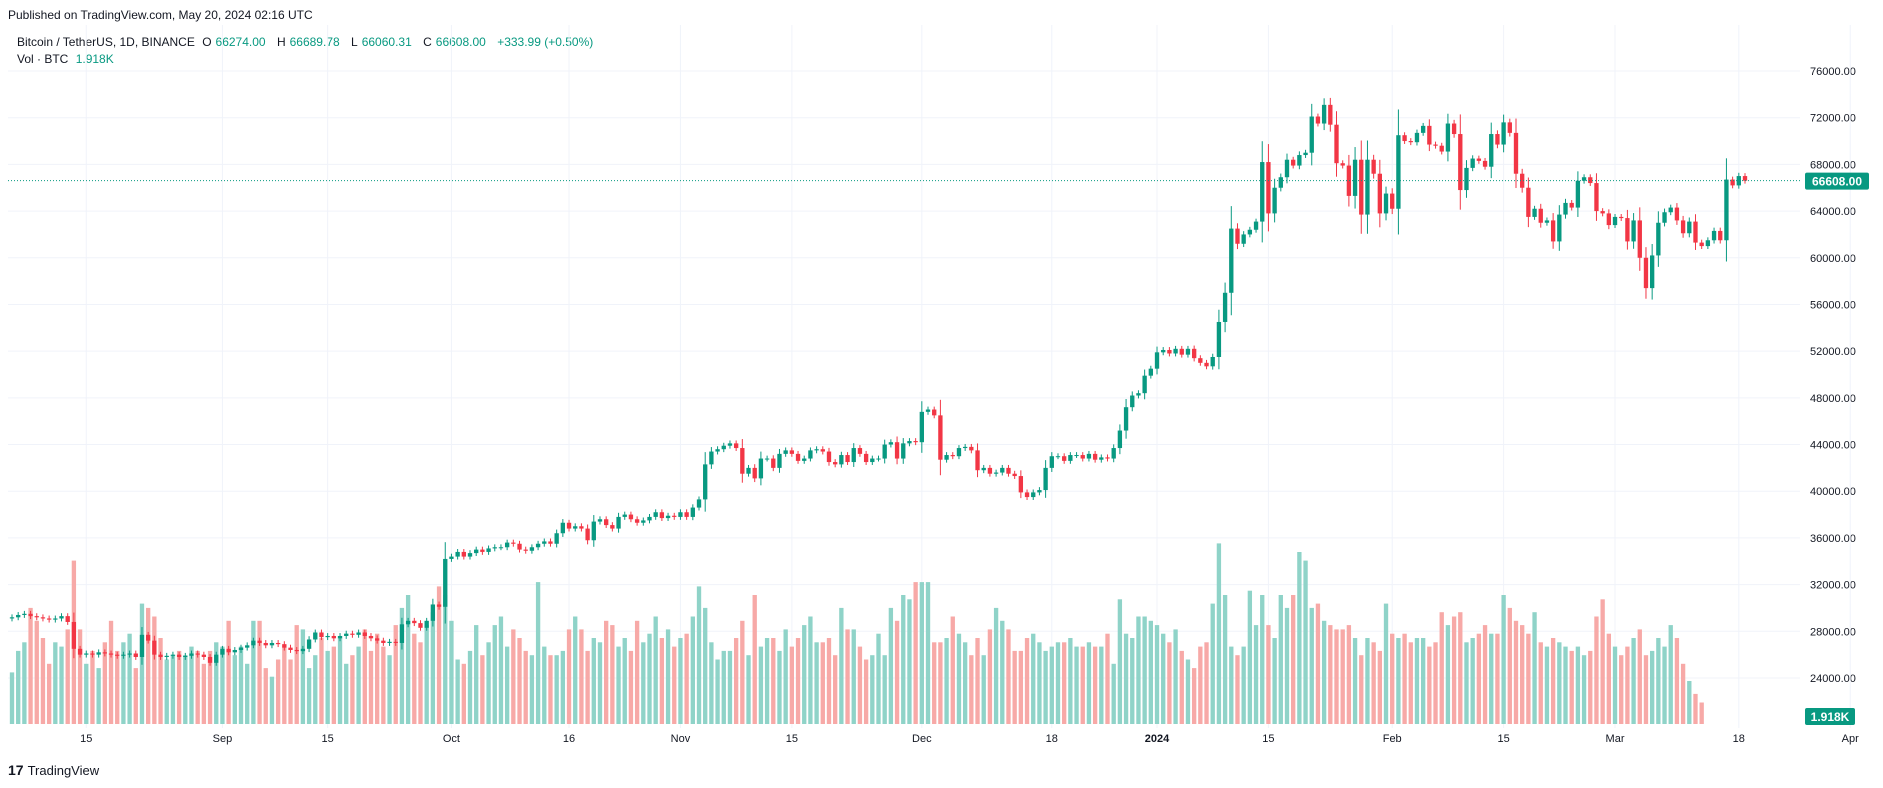 This screenshot has height=788, width=1883. Describe the element at coordinates (1833, 352) in the screenshot. I see `y-tick-label: 52000.00` at that location.